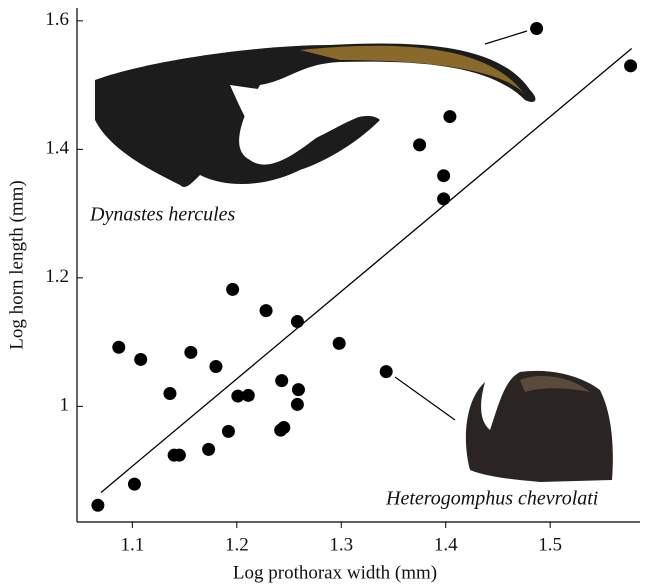 Image resolution: width=649 pixels, height=587 pixels. Describe the element at coordinates (57, 19) in the screenshot. I see `y-tick-label: 1.6` at that location.